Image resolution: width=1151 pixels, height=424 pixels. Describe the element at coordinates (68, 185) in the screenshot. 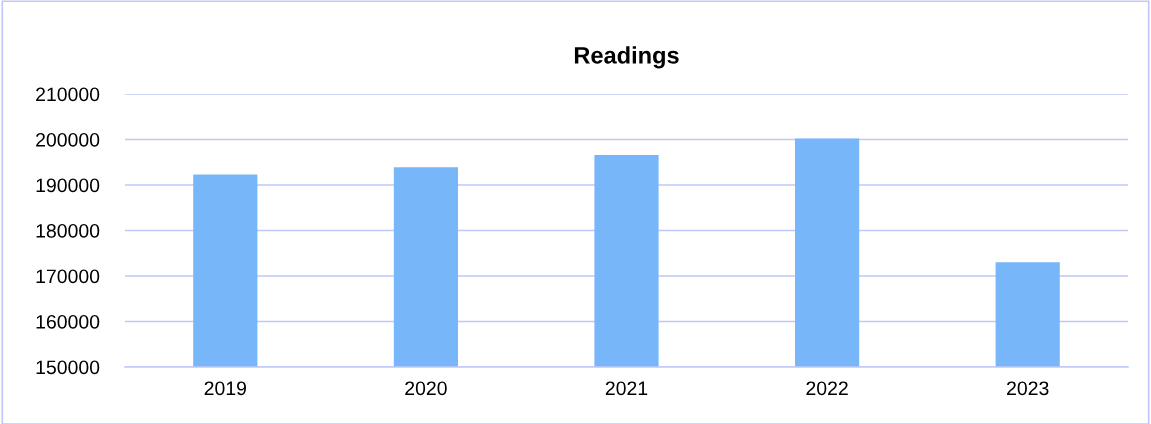

I see `y-tick-label: 190000` at that location.